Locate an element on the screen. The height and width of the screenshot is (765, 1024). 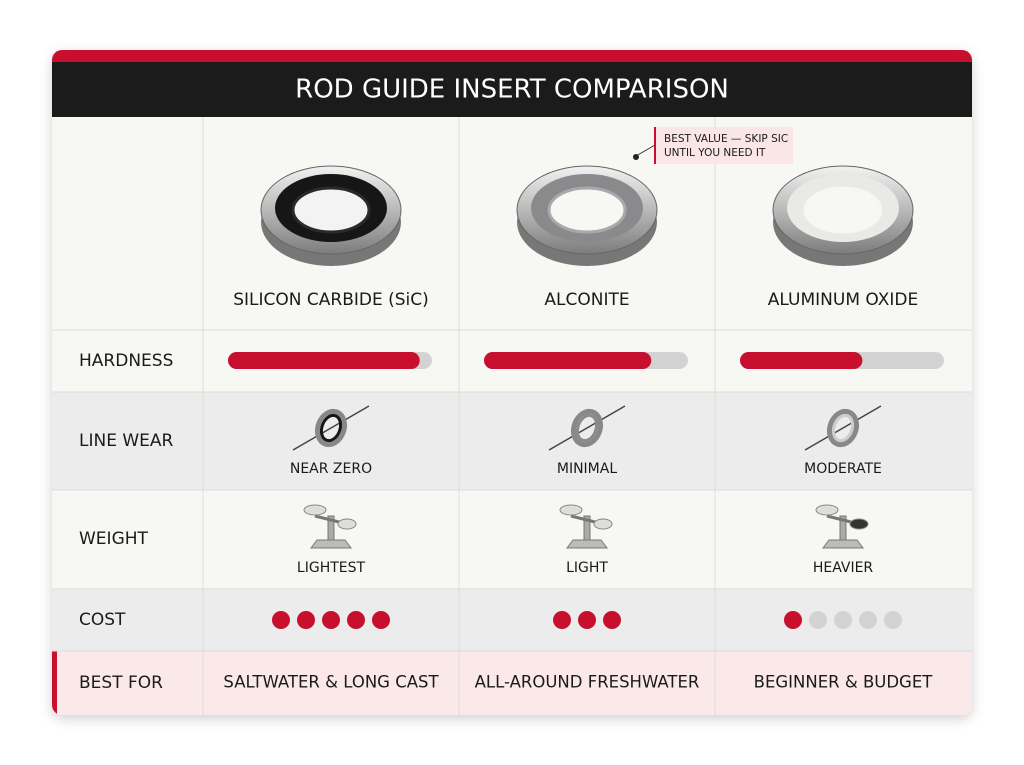
best-for-label: BEGINNER & BUDGET is located at coordinates (844, 682).